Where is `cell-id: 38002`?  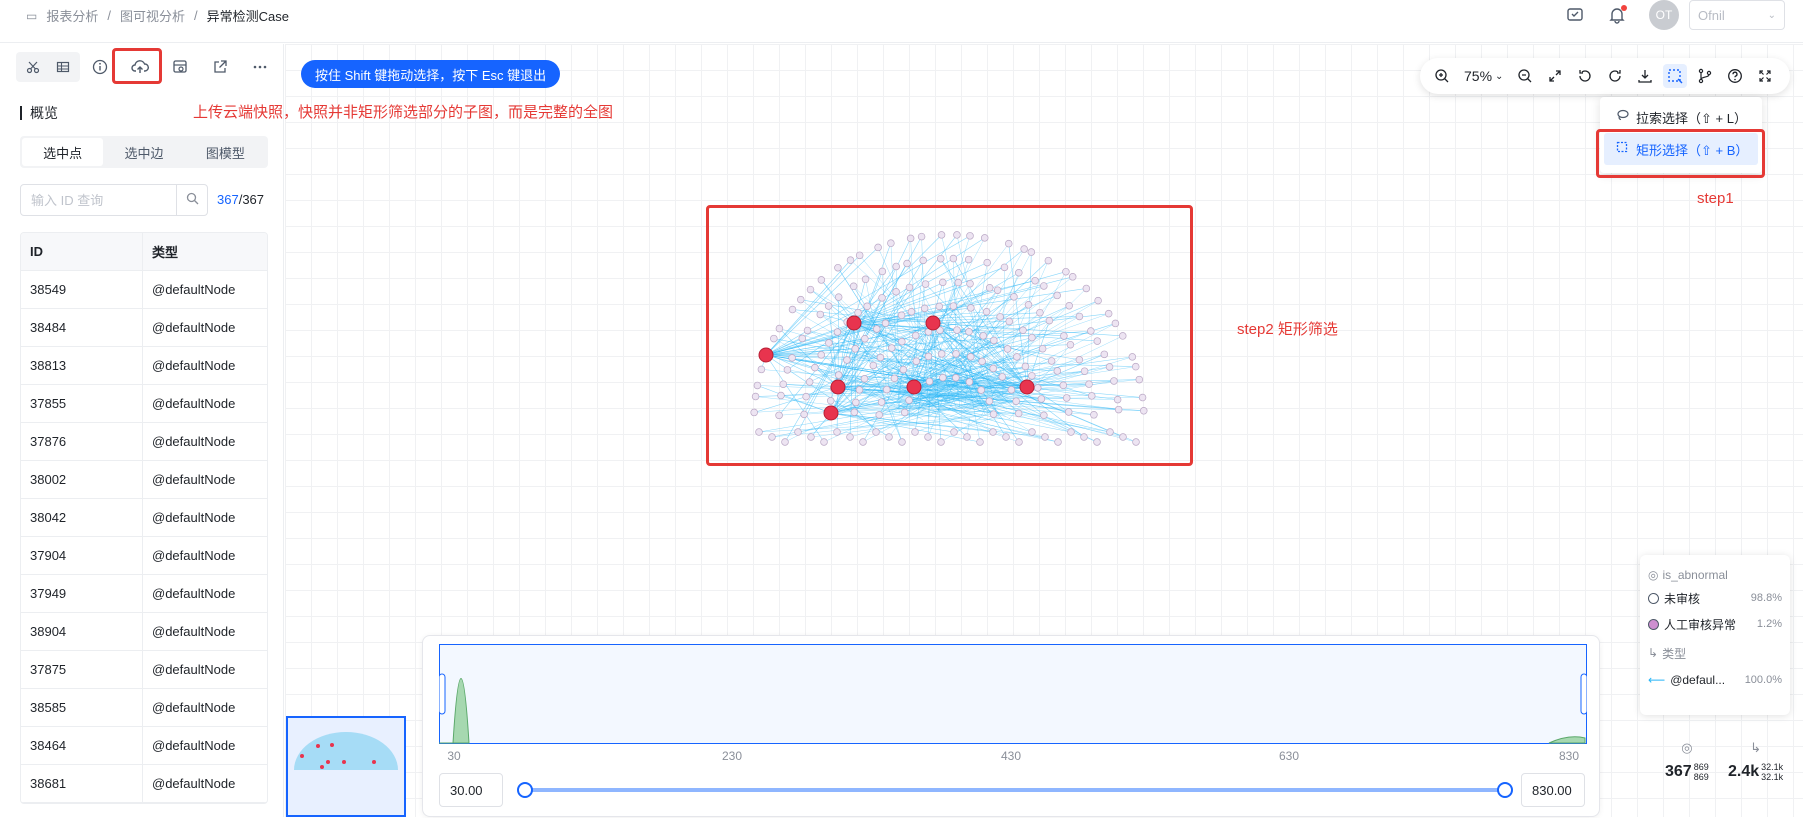
cell-id: 38002 is located at coordinates (82, 479).